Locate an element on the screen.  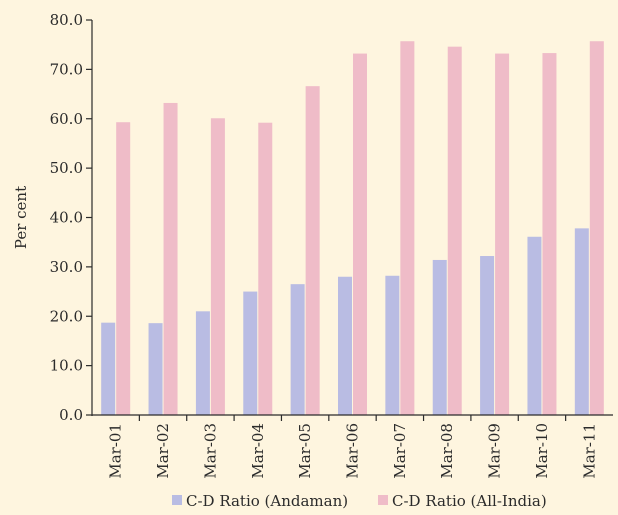
x-tick-label: Mar-06 is located at coordinates (353, 451).